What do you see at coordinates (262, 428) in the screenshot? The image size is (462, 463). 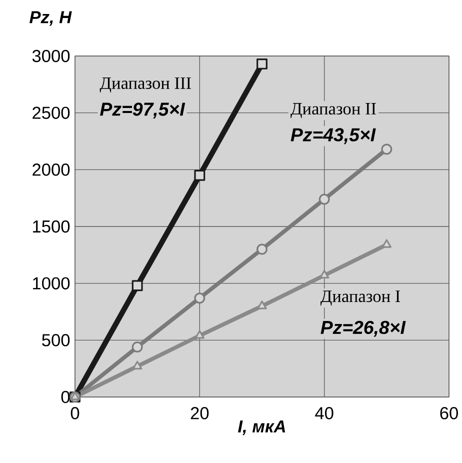 I see `x-axis-title: I, мкА` at bounding box center [262, 428].